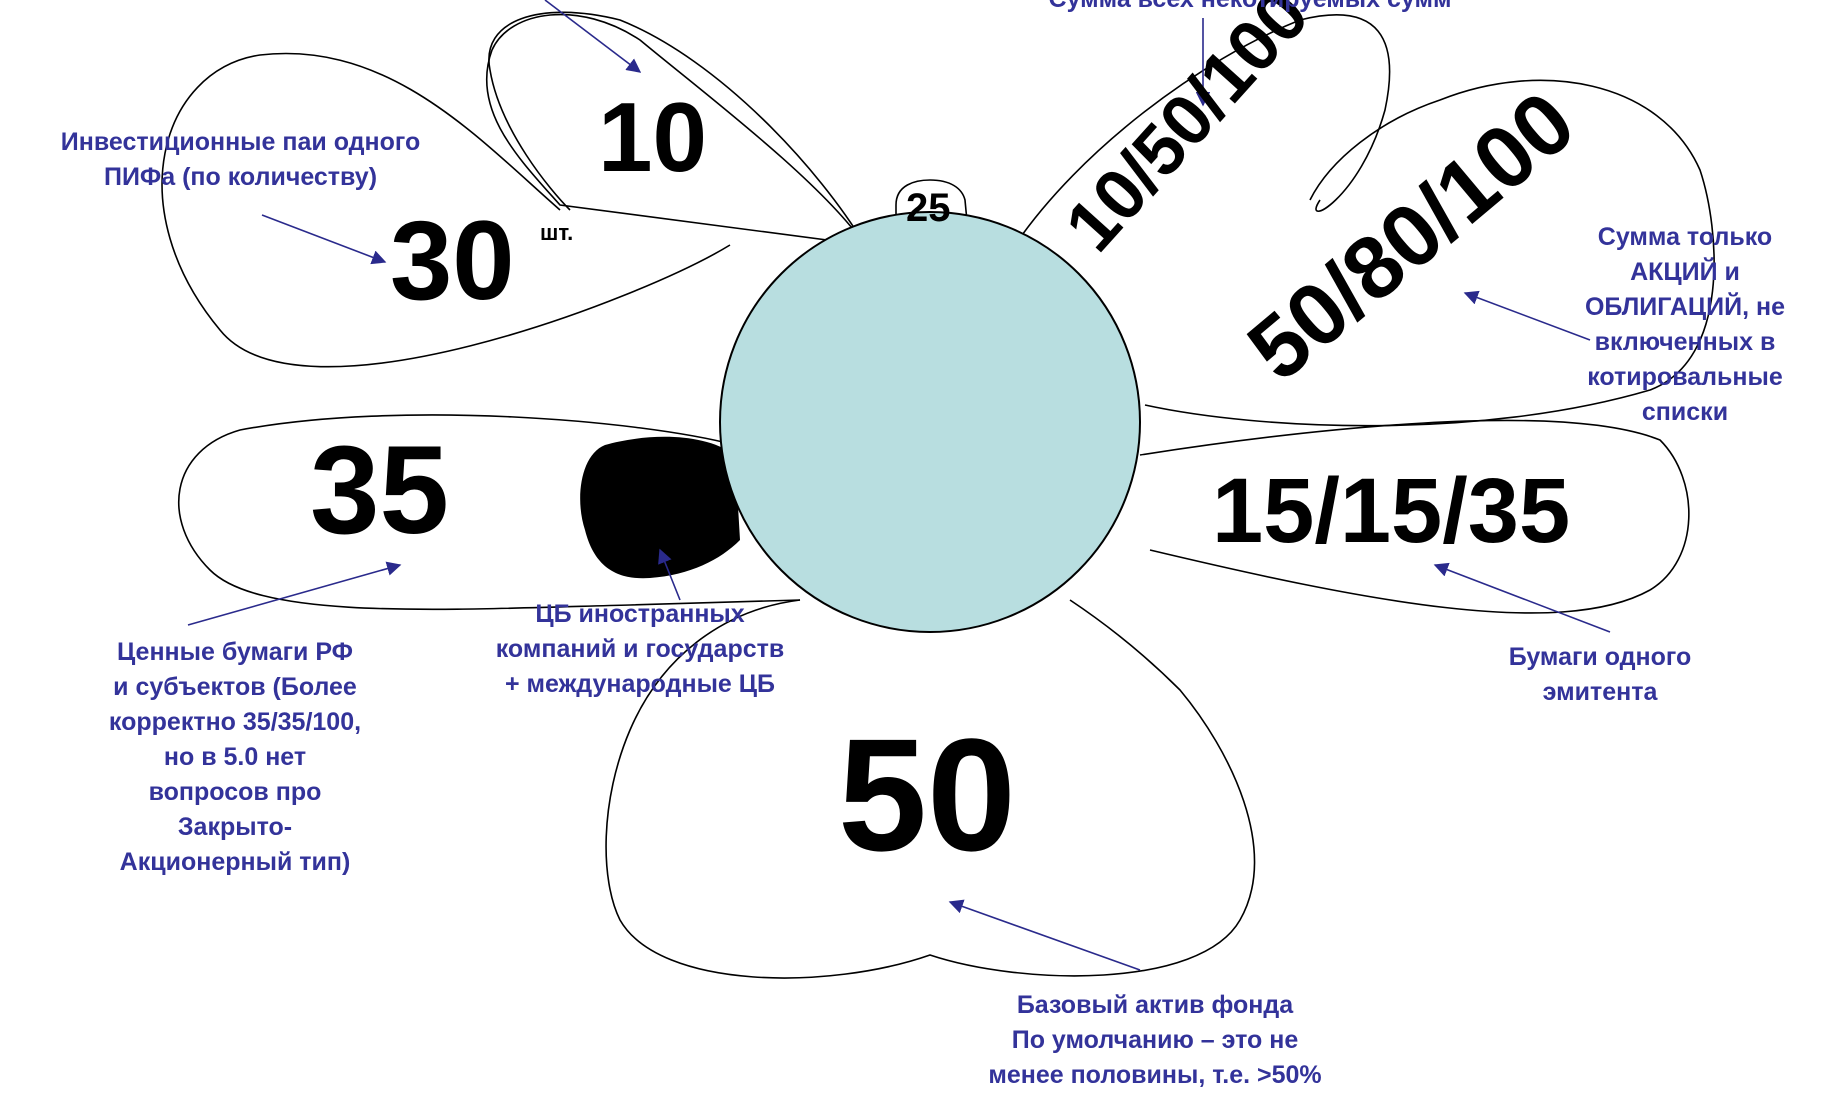 Image resolution: width=1835 pixels, height=1093 pixels. I want to click on arrow-issuer, so click(1522, 597).